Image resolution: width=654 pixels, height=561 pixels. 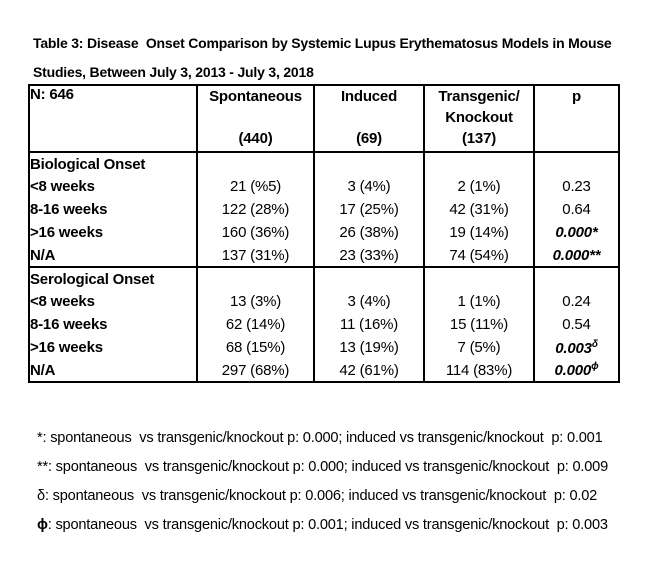 What do you see at coordinates (369, 232) in the screenshot?
I see `cell-induced: 26 (38%)` at bounding box center [369, 232].